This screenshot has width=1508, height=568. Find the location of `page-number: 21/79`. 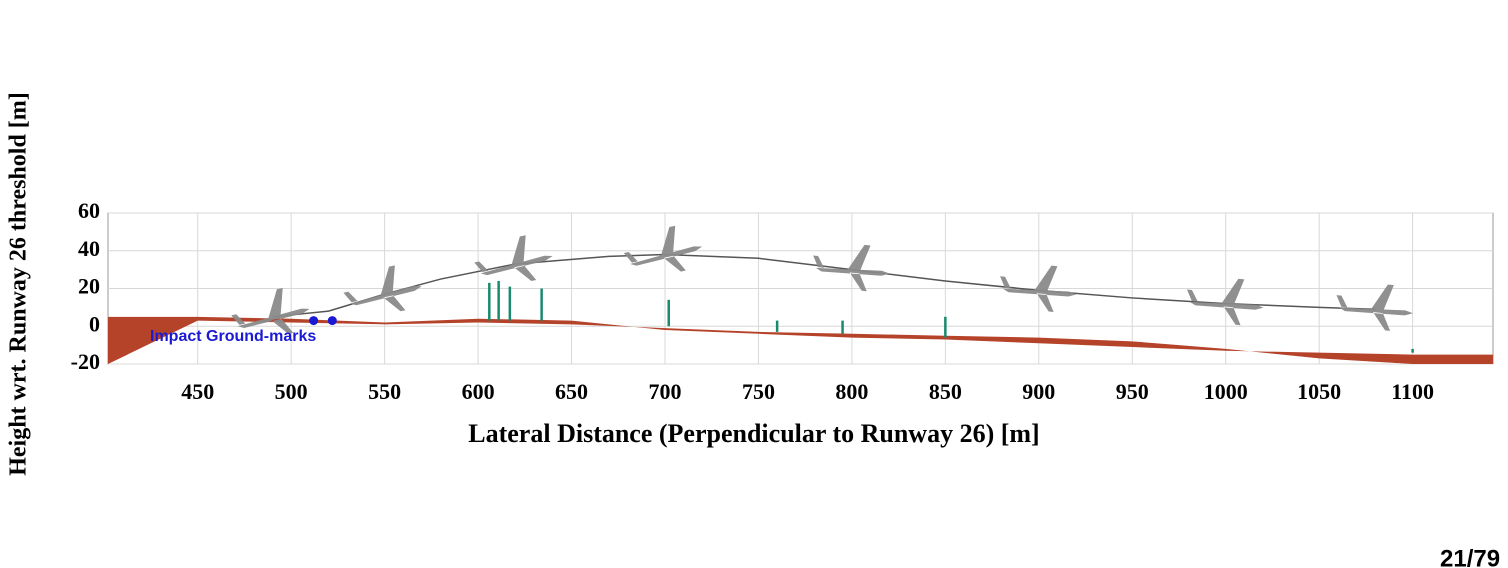

page-number: 21/79 is located at coordinates (1470, 556).